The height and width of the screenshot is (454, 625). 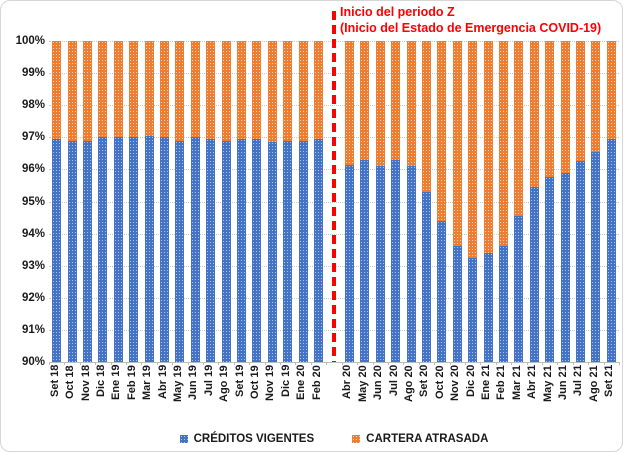 I want to click on x-axis-label: Jun 21, so click(x=563, y=382).